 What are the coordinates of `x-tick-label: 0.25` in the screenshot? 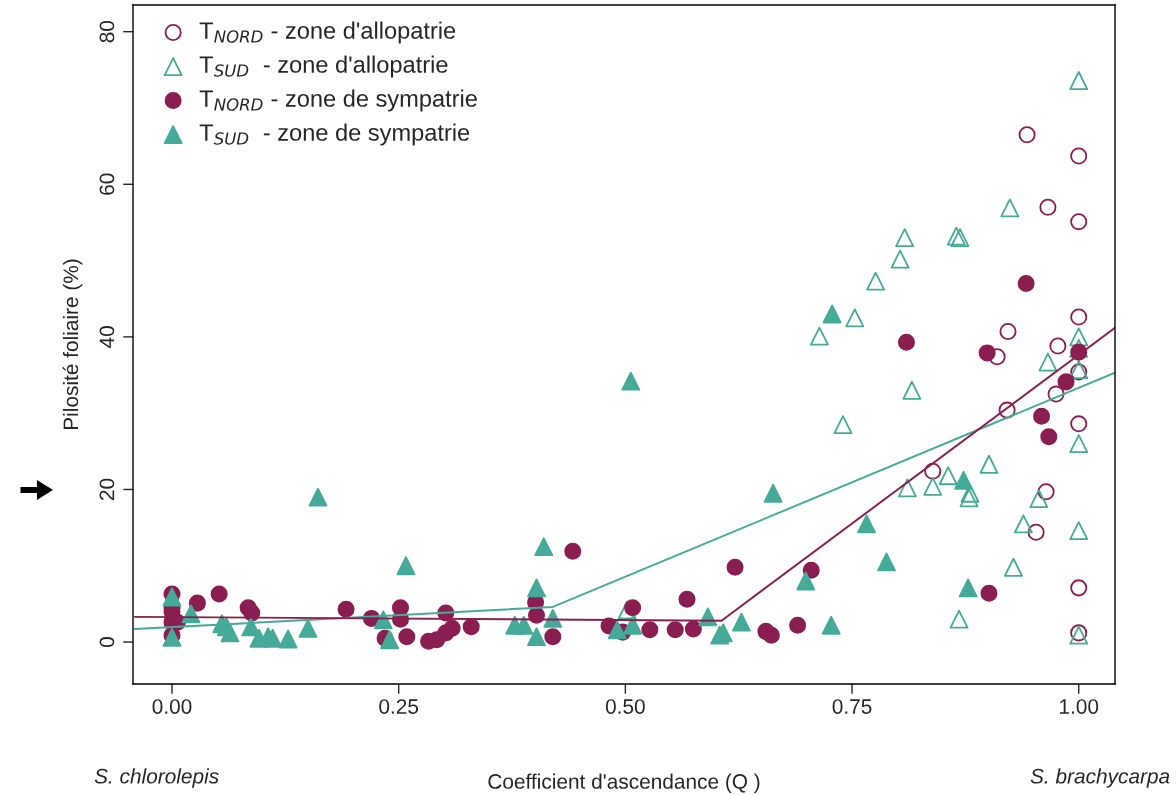 It's located at (399, 706).